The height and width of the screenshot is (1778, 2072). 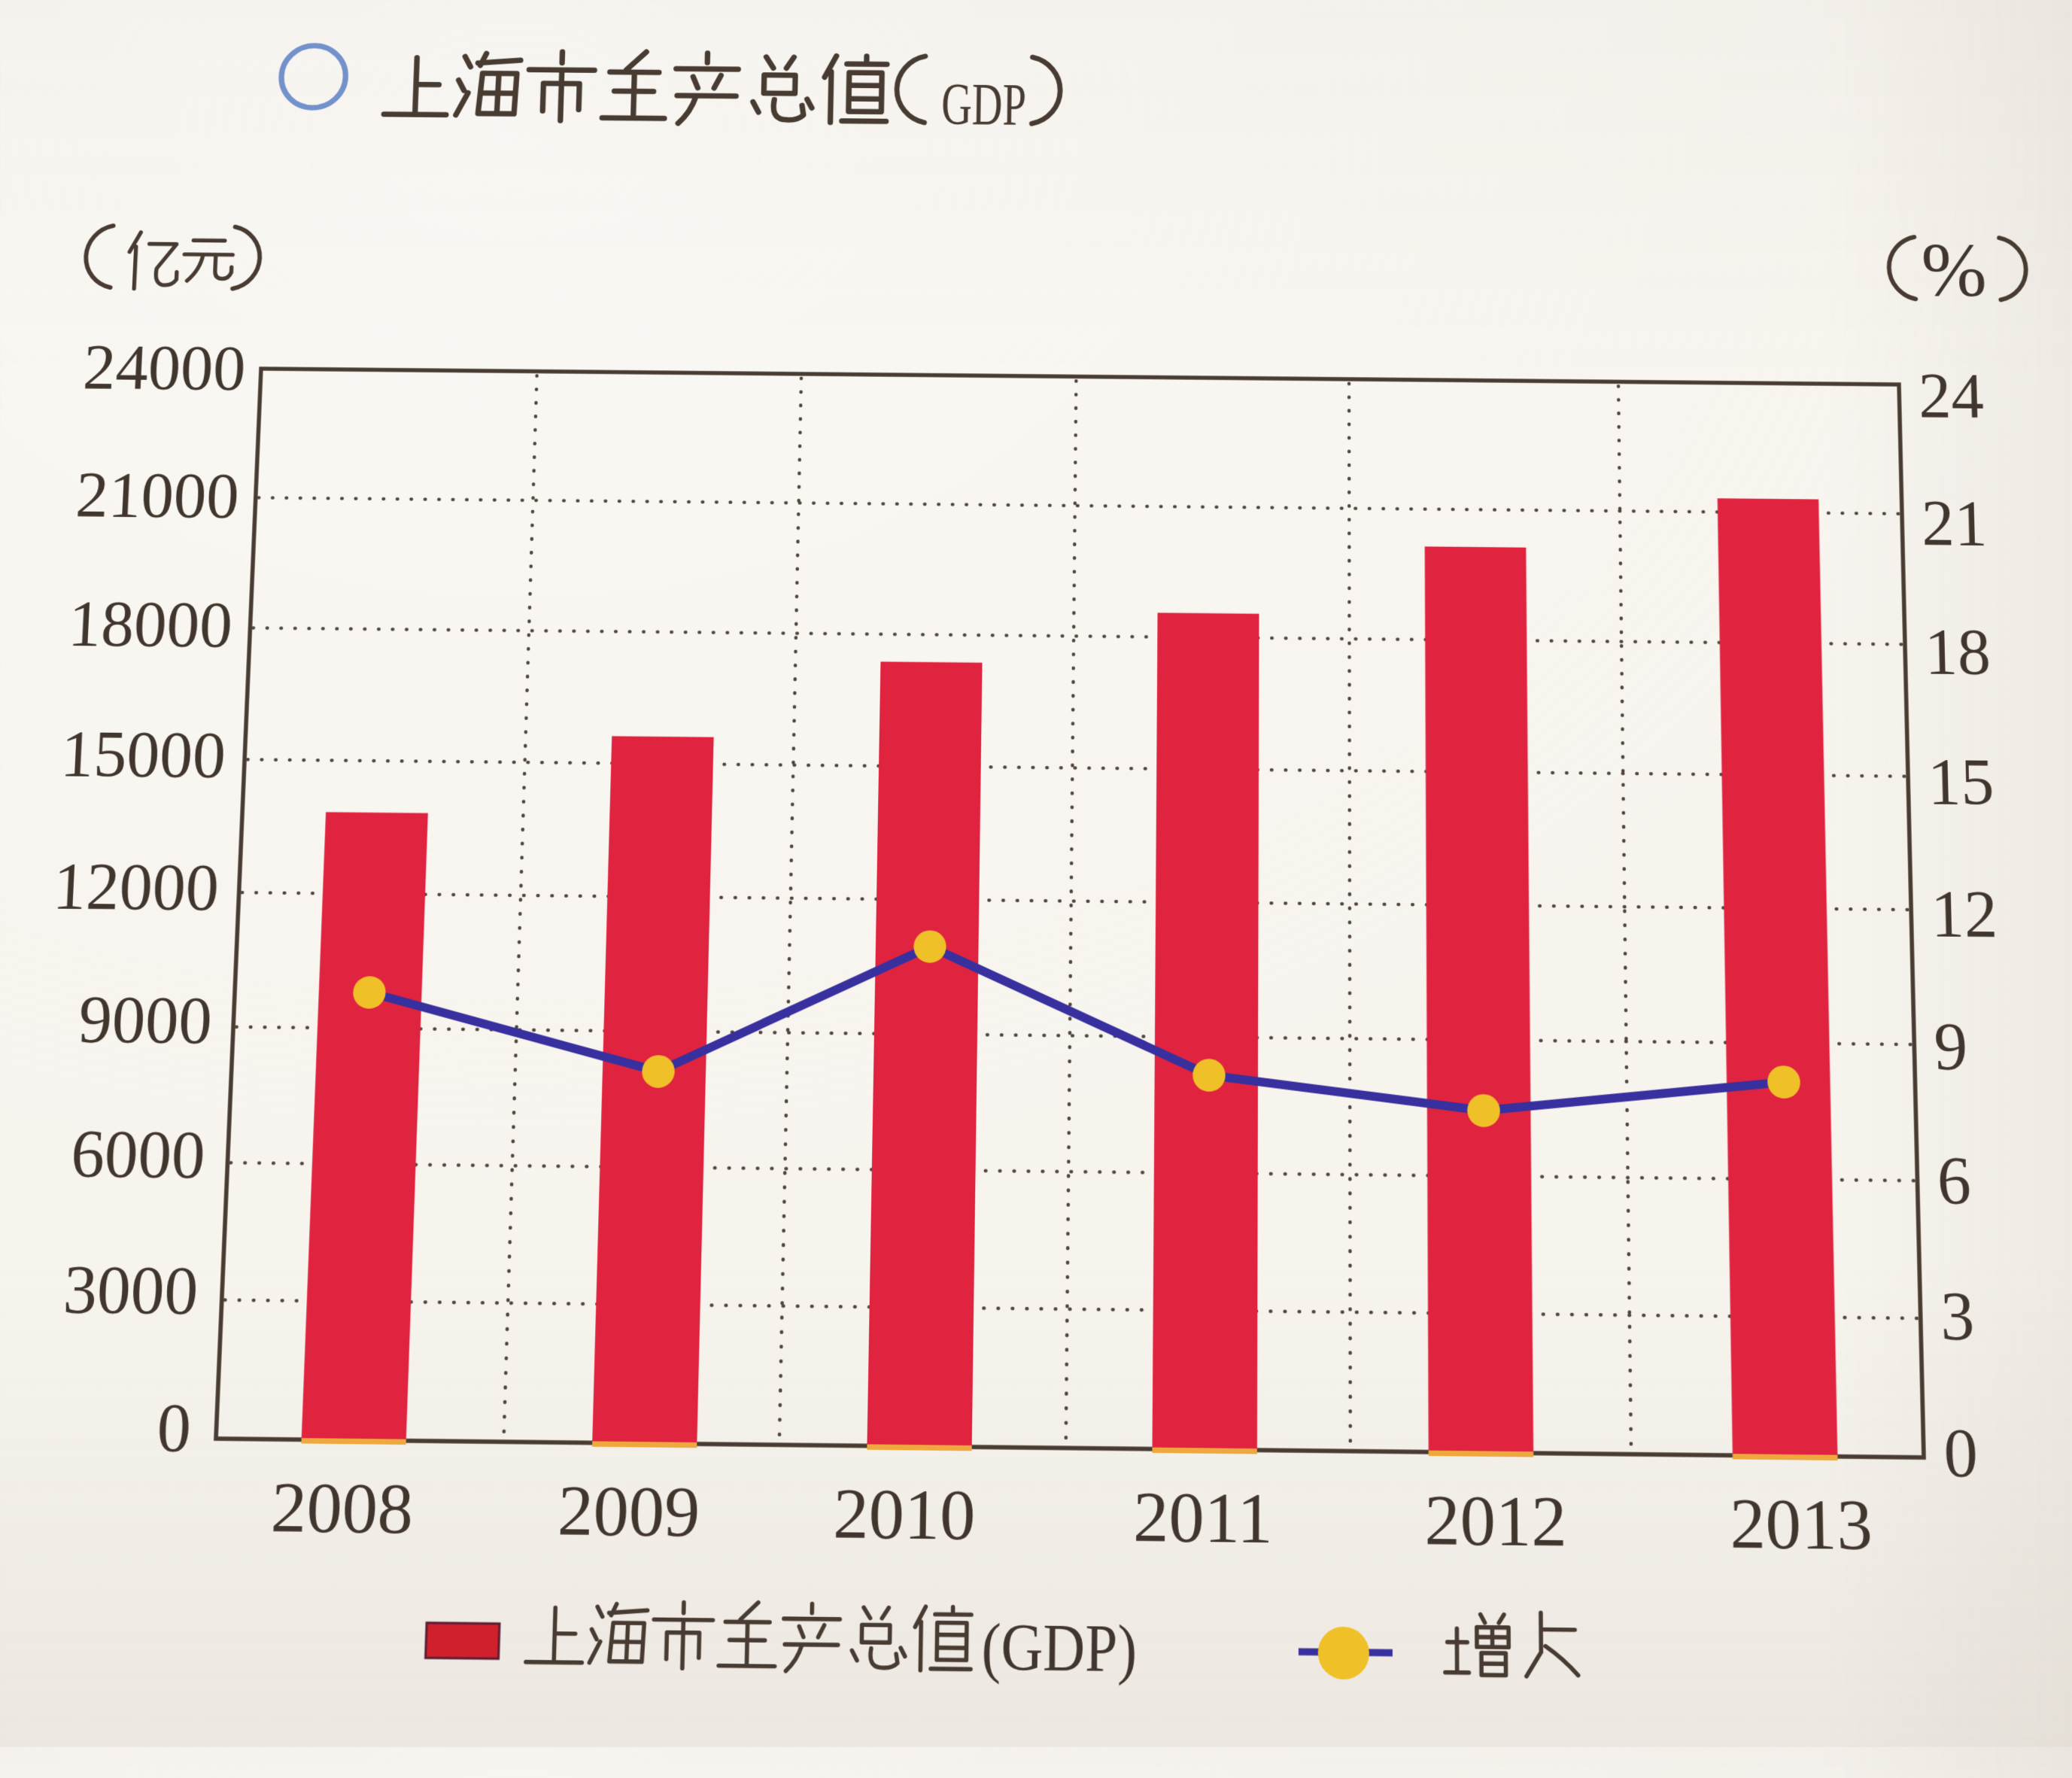 What do you see at coordinates (905, 1514) in the screenshot?
I see `svg-text: 2010` at bounding box center [905, 1514].